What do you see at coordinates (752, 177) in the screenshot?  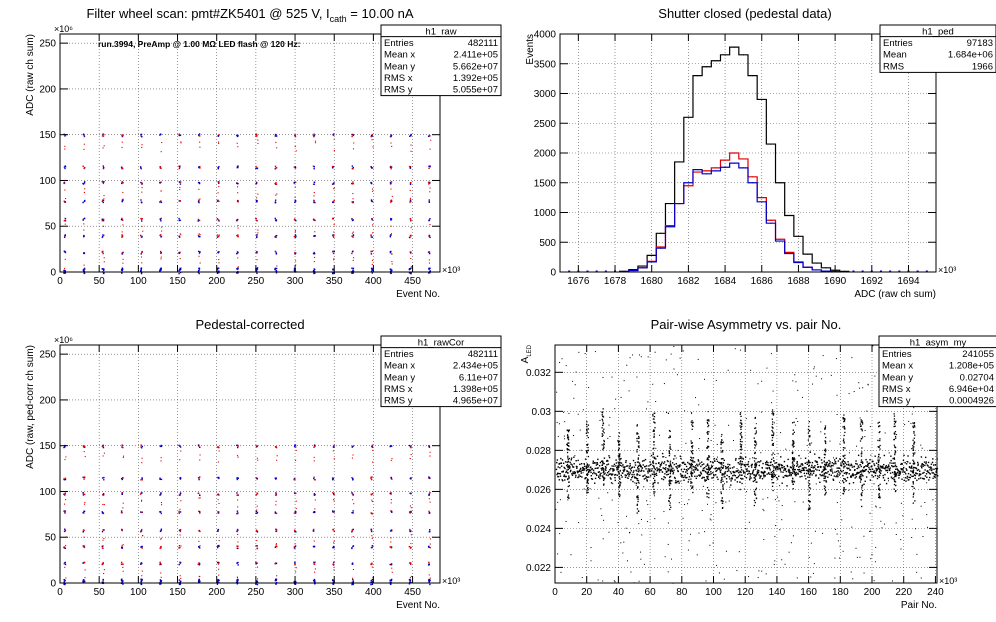 I see `series-point-red` at bounding box center [752, 177].